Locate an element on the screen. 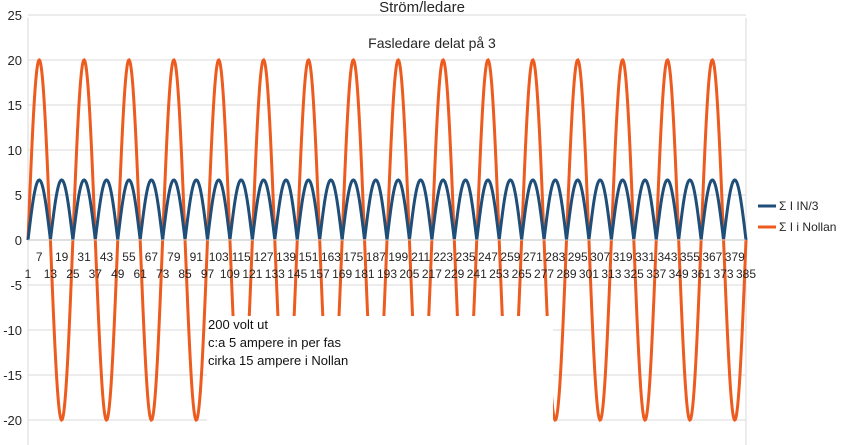 This screenshot has height=445, width=845. x-tick-label: 235 is located at coordinates (466, 257).